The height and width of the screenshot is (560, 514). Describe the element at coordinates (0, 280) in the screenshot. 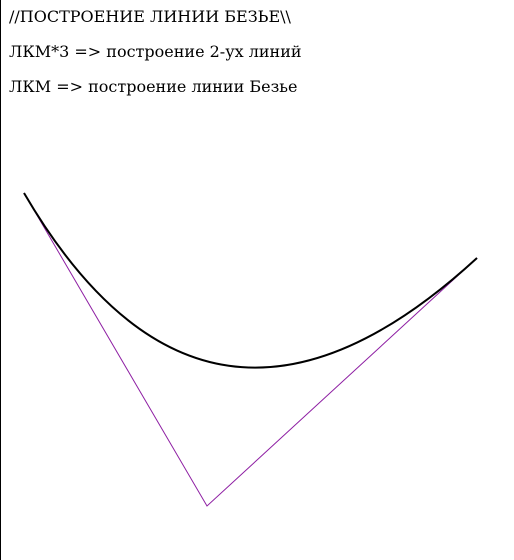

I see `window-left-border` at that location.